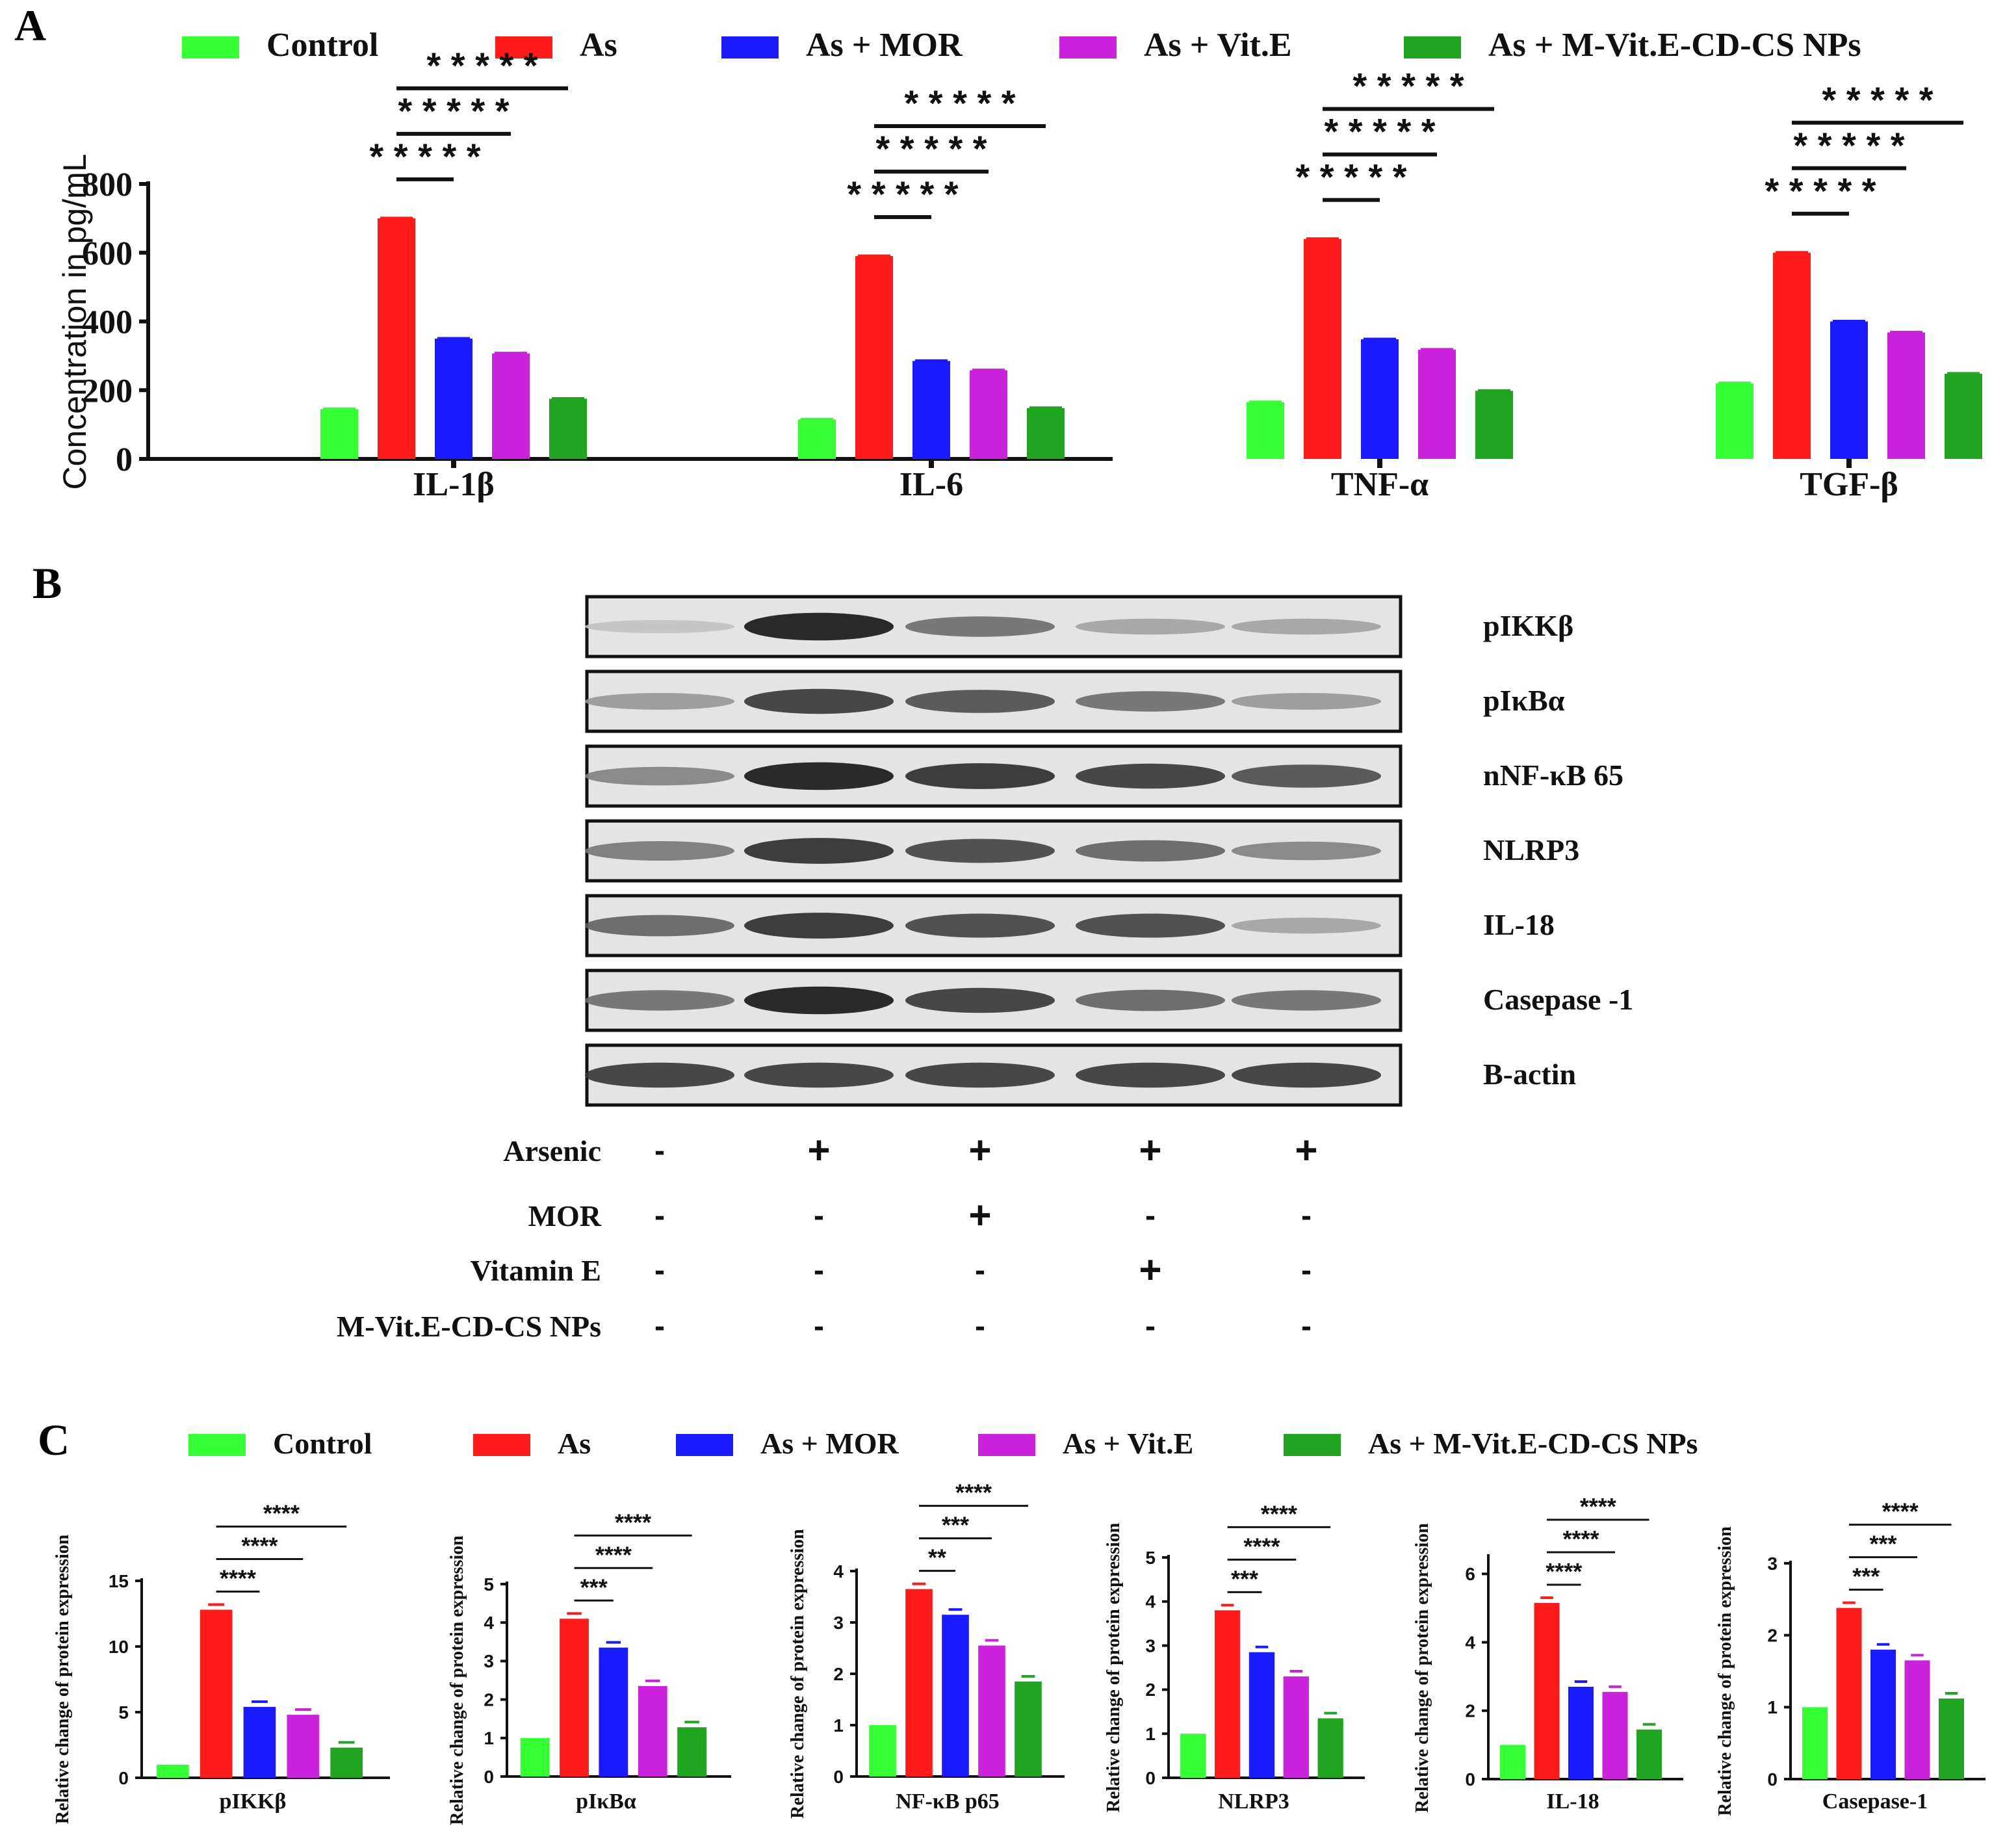  I want to click on y-tick-label-5: 5, so click(123, 1712).